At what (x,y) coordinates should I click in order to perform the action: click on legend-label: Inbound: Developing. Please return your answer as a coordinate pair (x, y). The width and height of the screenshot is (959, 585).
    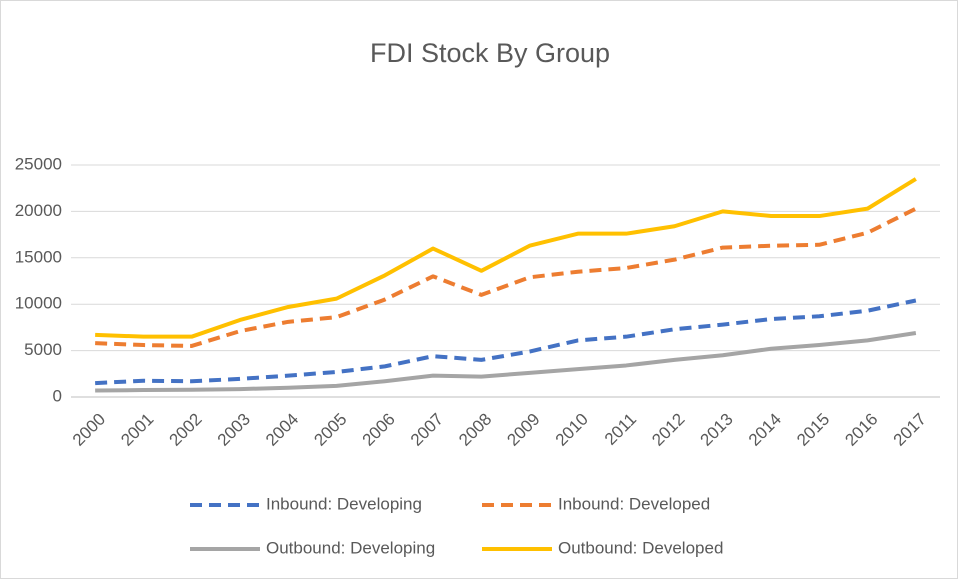
    Looking at the image, I should click on (344, 503).